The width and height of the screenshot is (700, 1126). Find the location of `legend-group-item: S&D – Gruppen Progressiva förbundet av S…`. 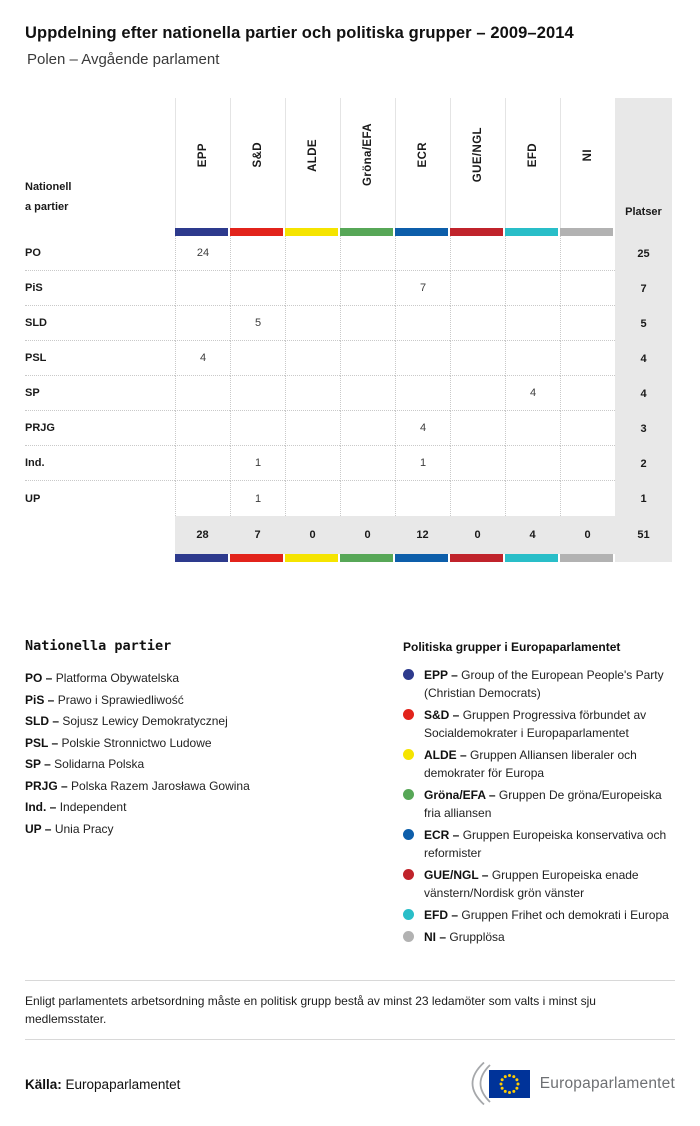

legend-group-item: S&D – Gruppen Progressiva förbundet av S… is located at coordinates (539, 724).